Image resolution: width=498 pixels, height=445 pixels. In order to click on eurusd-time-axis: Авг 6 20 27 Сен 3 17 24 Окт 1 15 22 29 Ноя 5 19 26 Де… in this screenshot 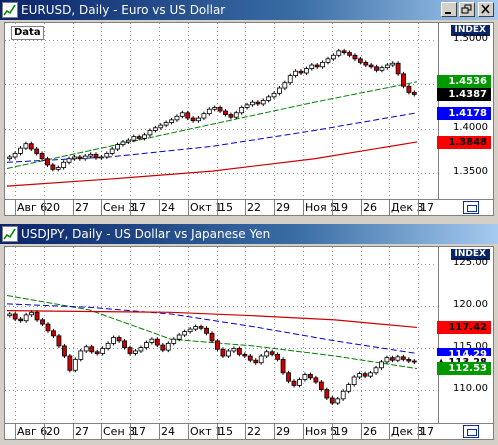, I will do `click(249, 208)`.